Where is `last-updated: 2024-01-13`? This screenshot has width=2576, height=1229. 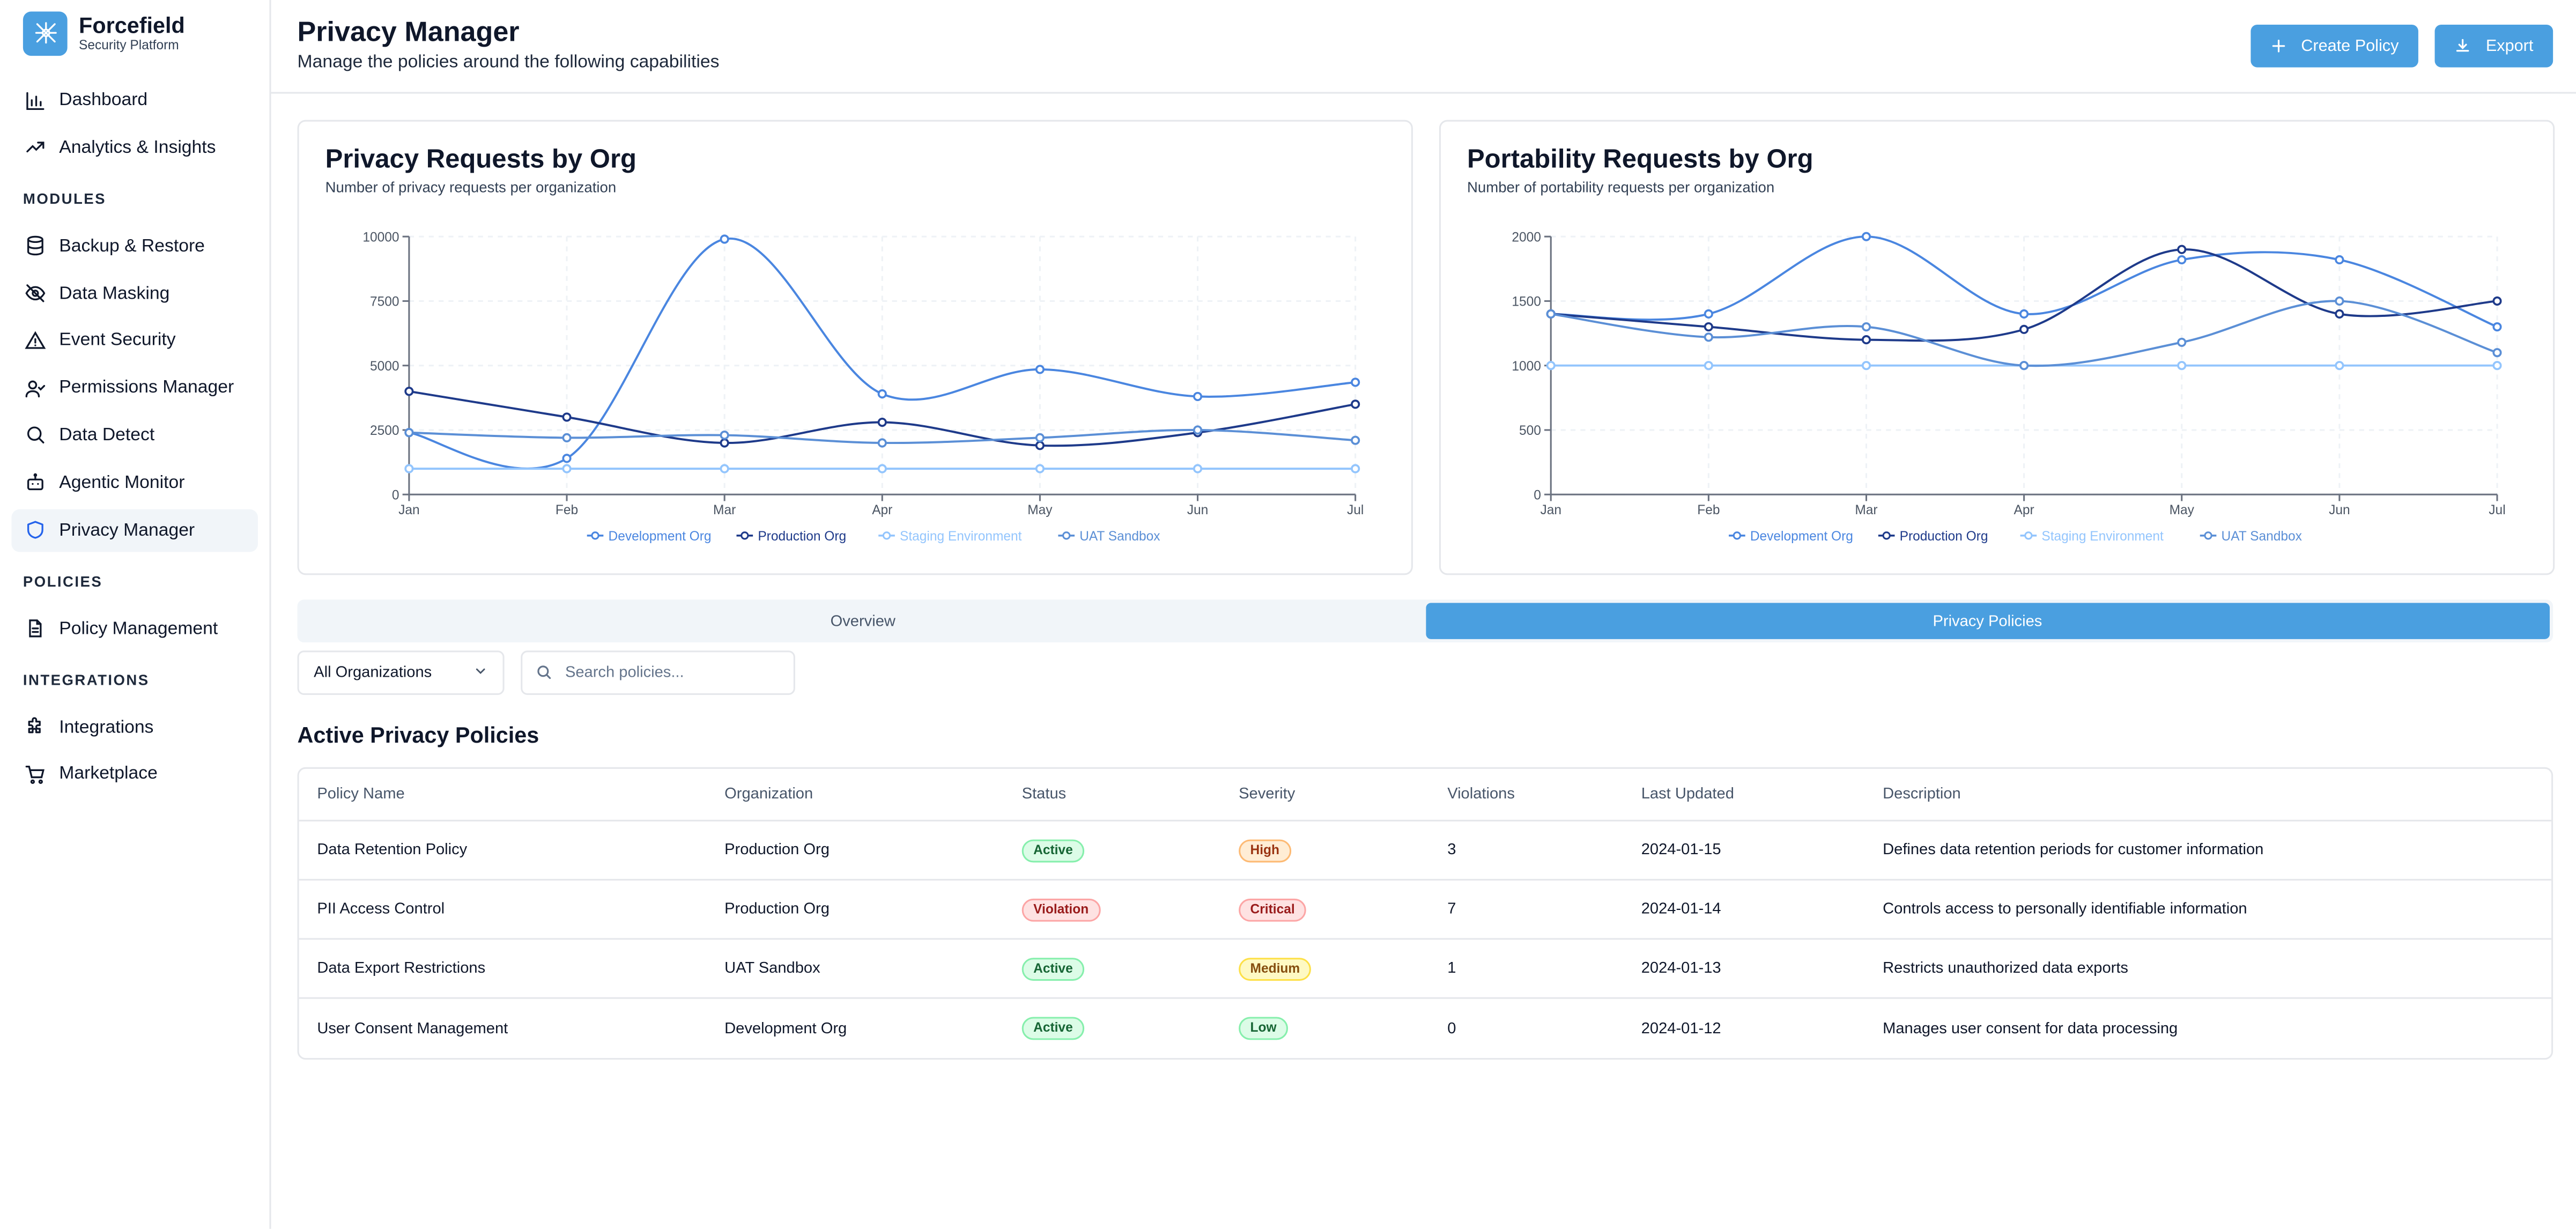
last-updated: 2024-01-13 is located at coordinates (1681, 968).